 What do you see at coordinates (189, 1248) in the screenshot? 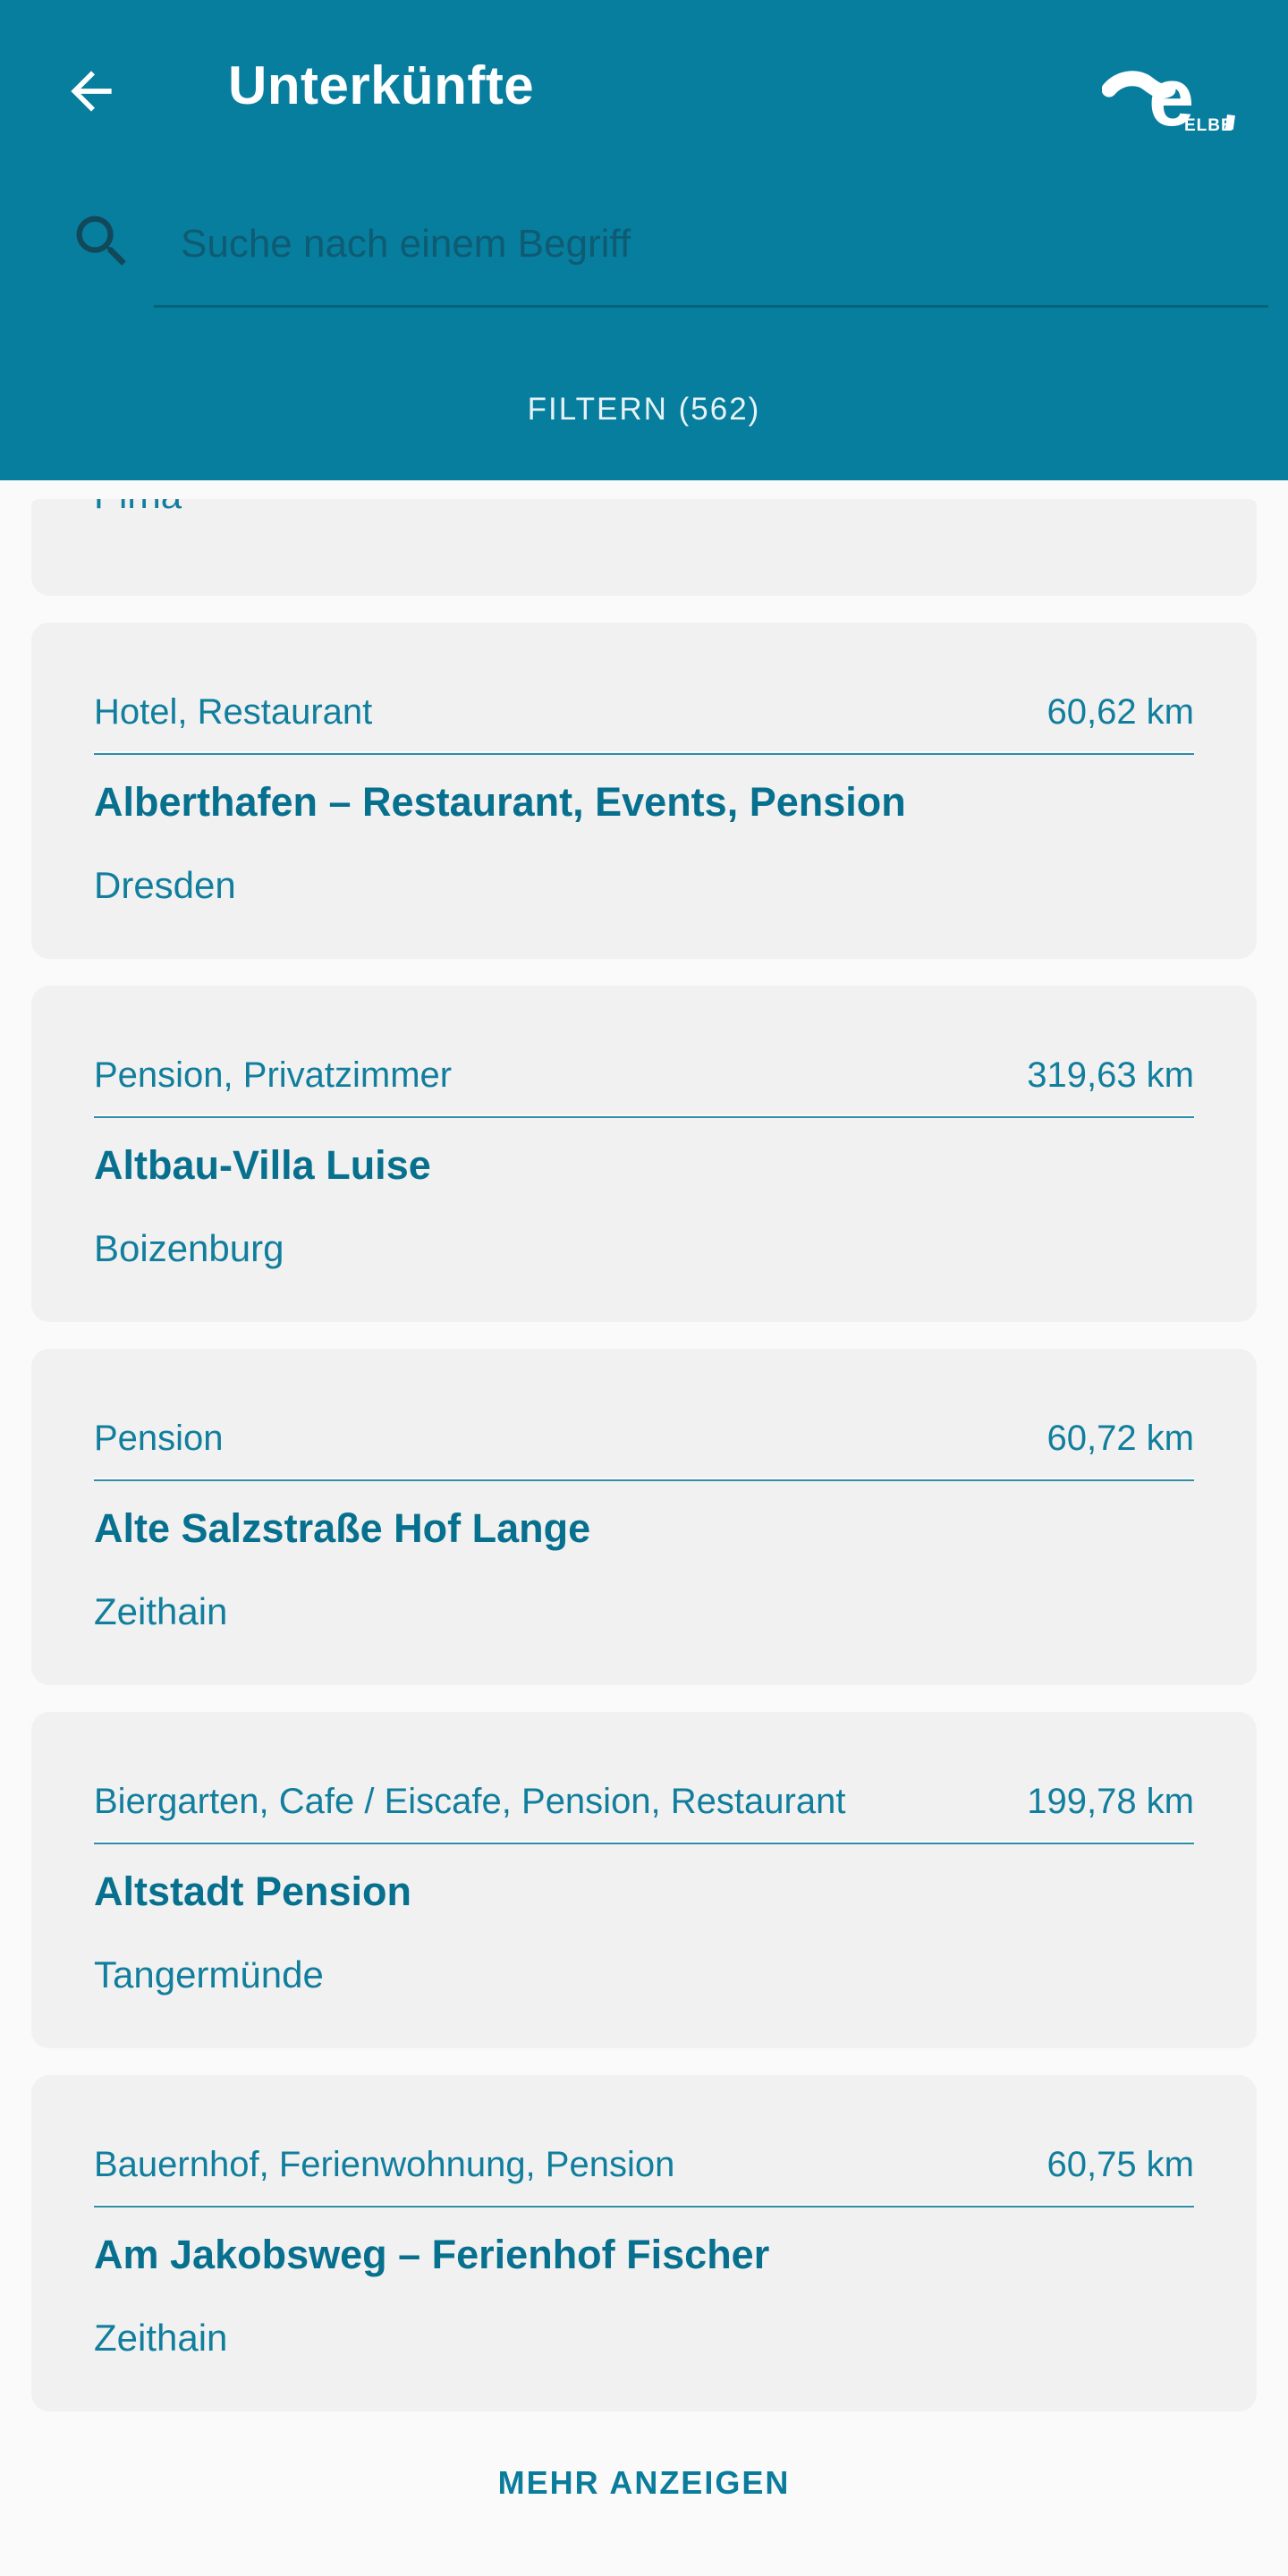
I see `item-city: Boizenburg` at bounding box center [189, 1248].